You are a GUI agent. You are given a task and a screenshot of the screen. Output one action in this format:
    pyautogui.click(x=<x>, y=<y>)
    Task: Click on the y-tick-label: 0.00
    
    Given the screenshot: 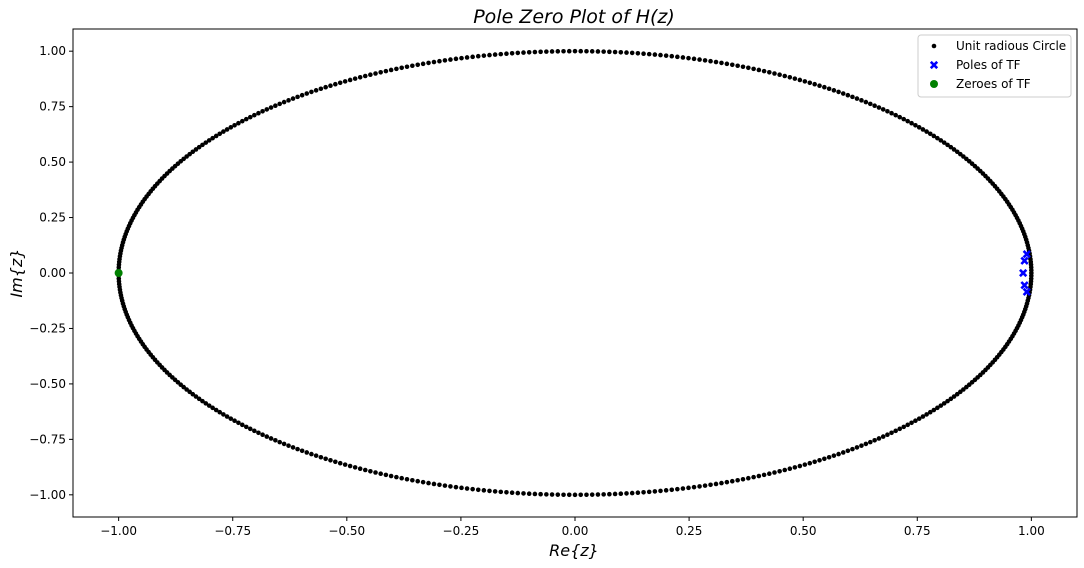 What is the action you would take?
    pyautogui.click(x=52, y=273)
    